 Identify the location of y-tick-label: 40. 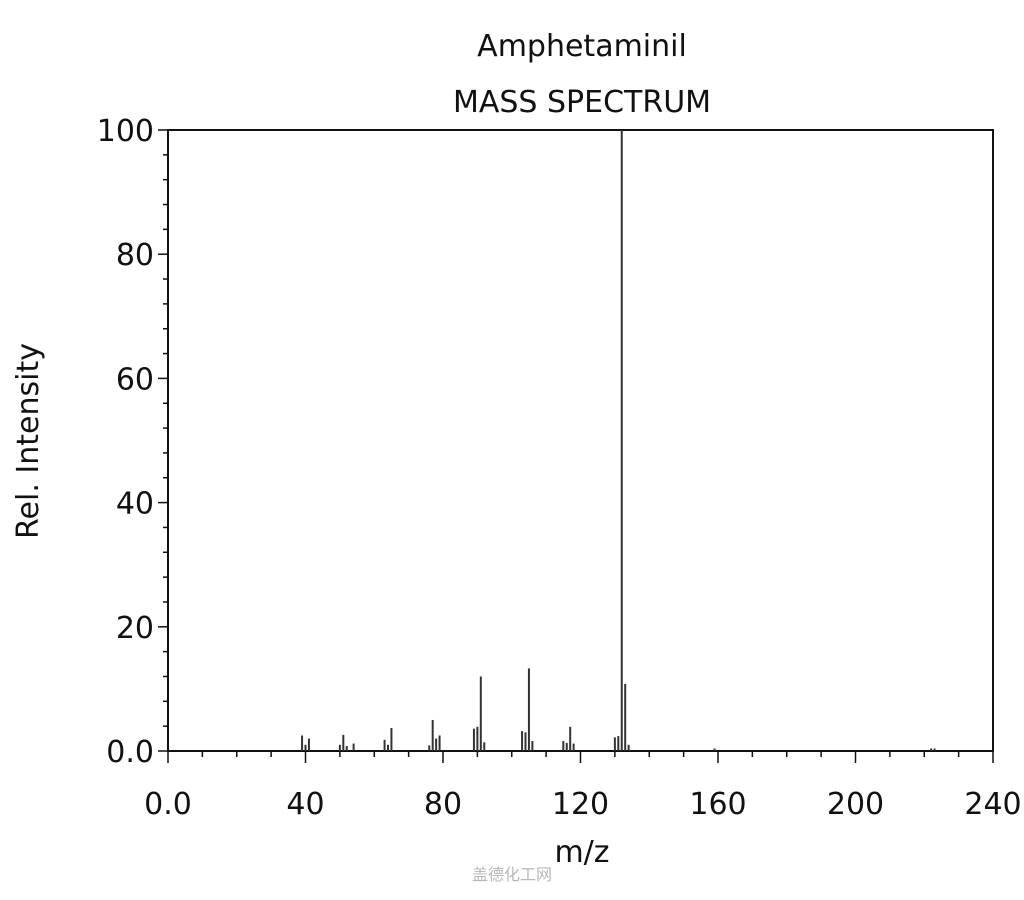
(135, 504).